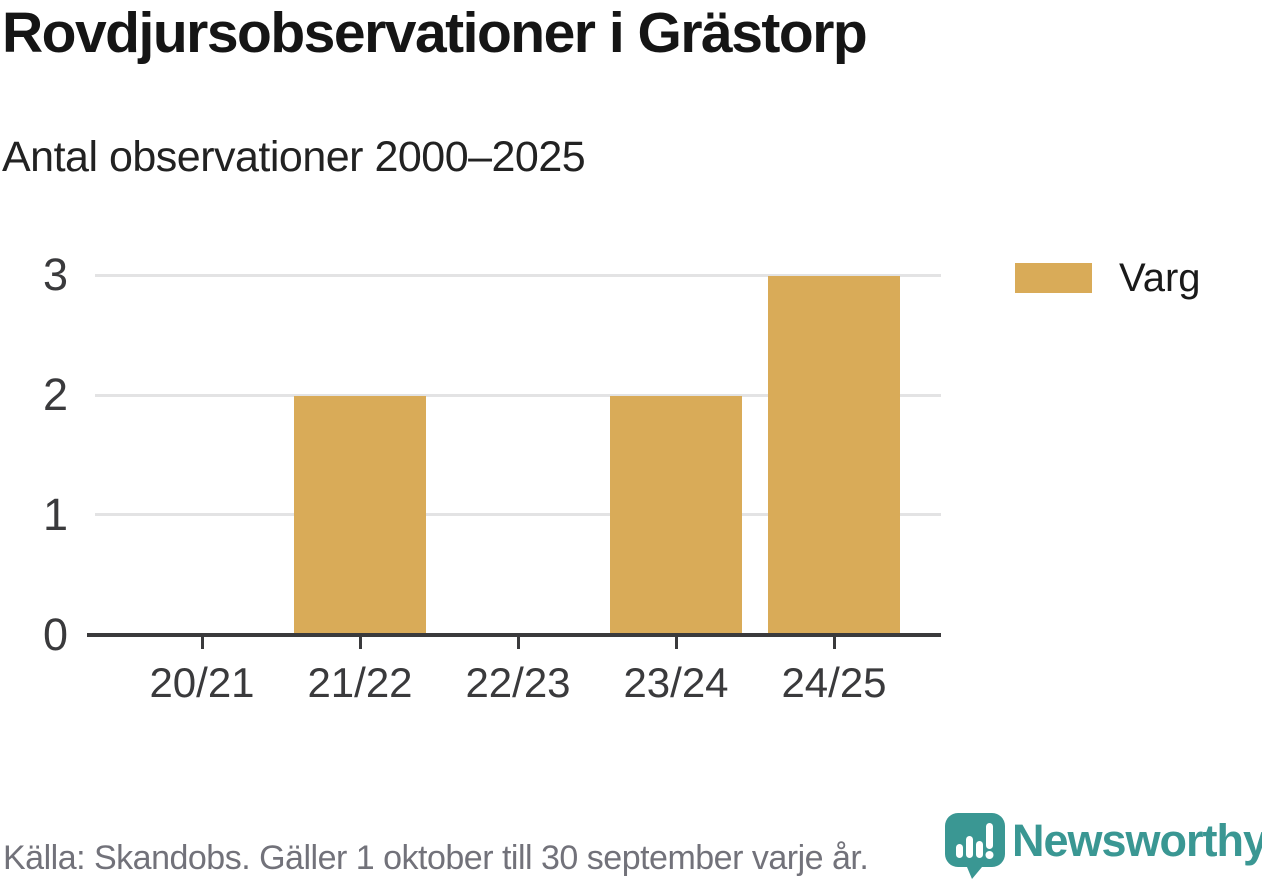 The height and width of the screenshot is (879, 1262). What do you see at coordinates (55, 514) in the screenshot?
I see `y-axis-tick-label: 1` at bounding box center [55, 514].